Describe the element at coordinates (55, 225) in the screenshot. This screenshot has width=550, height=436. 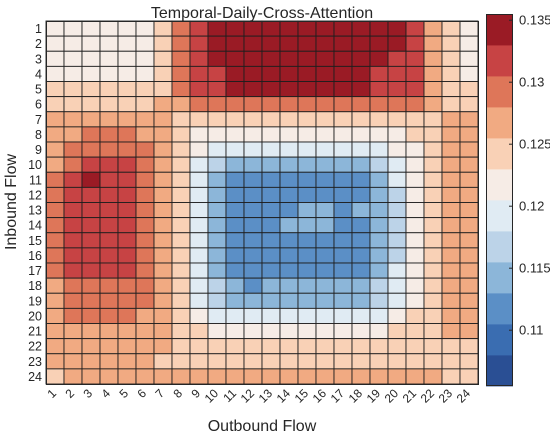
I see `heatmap-cell-r14-c1` at that location.